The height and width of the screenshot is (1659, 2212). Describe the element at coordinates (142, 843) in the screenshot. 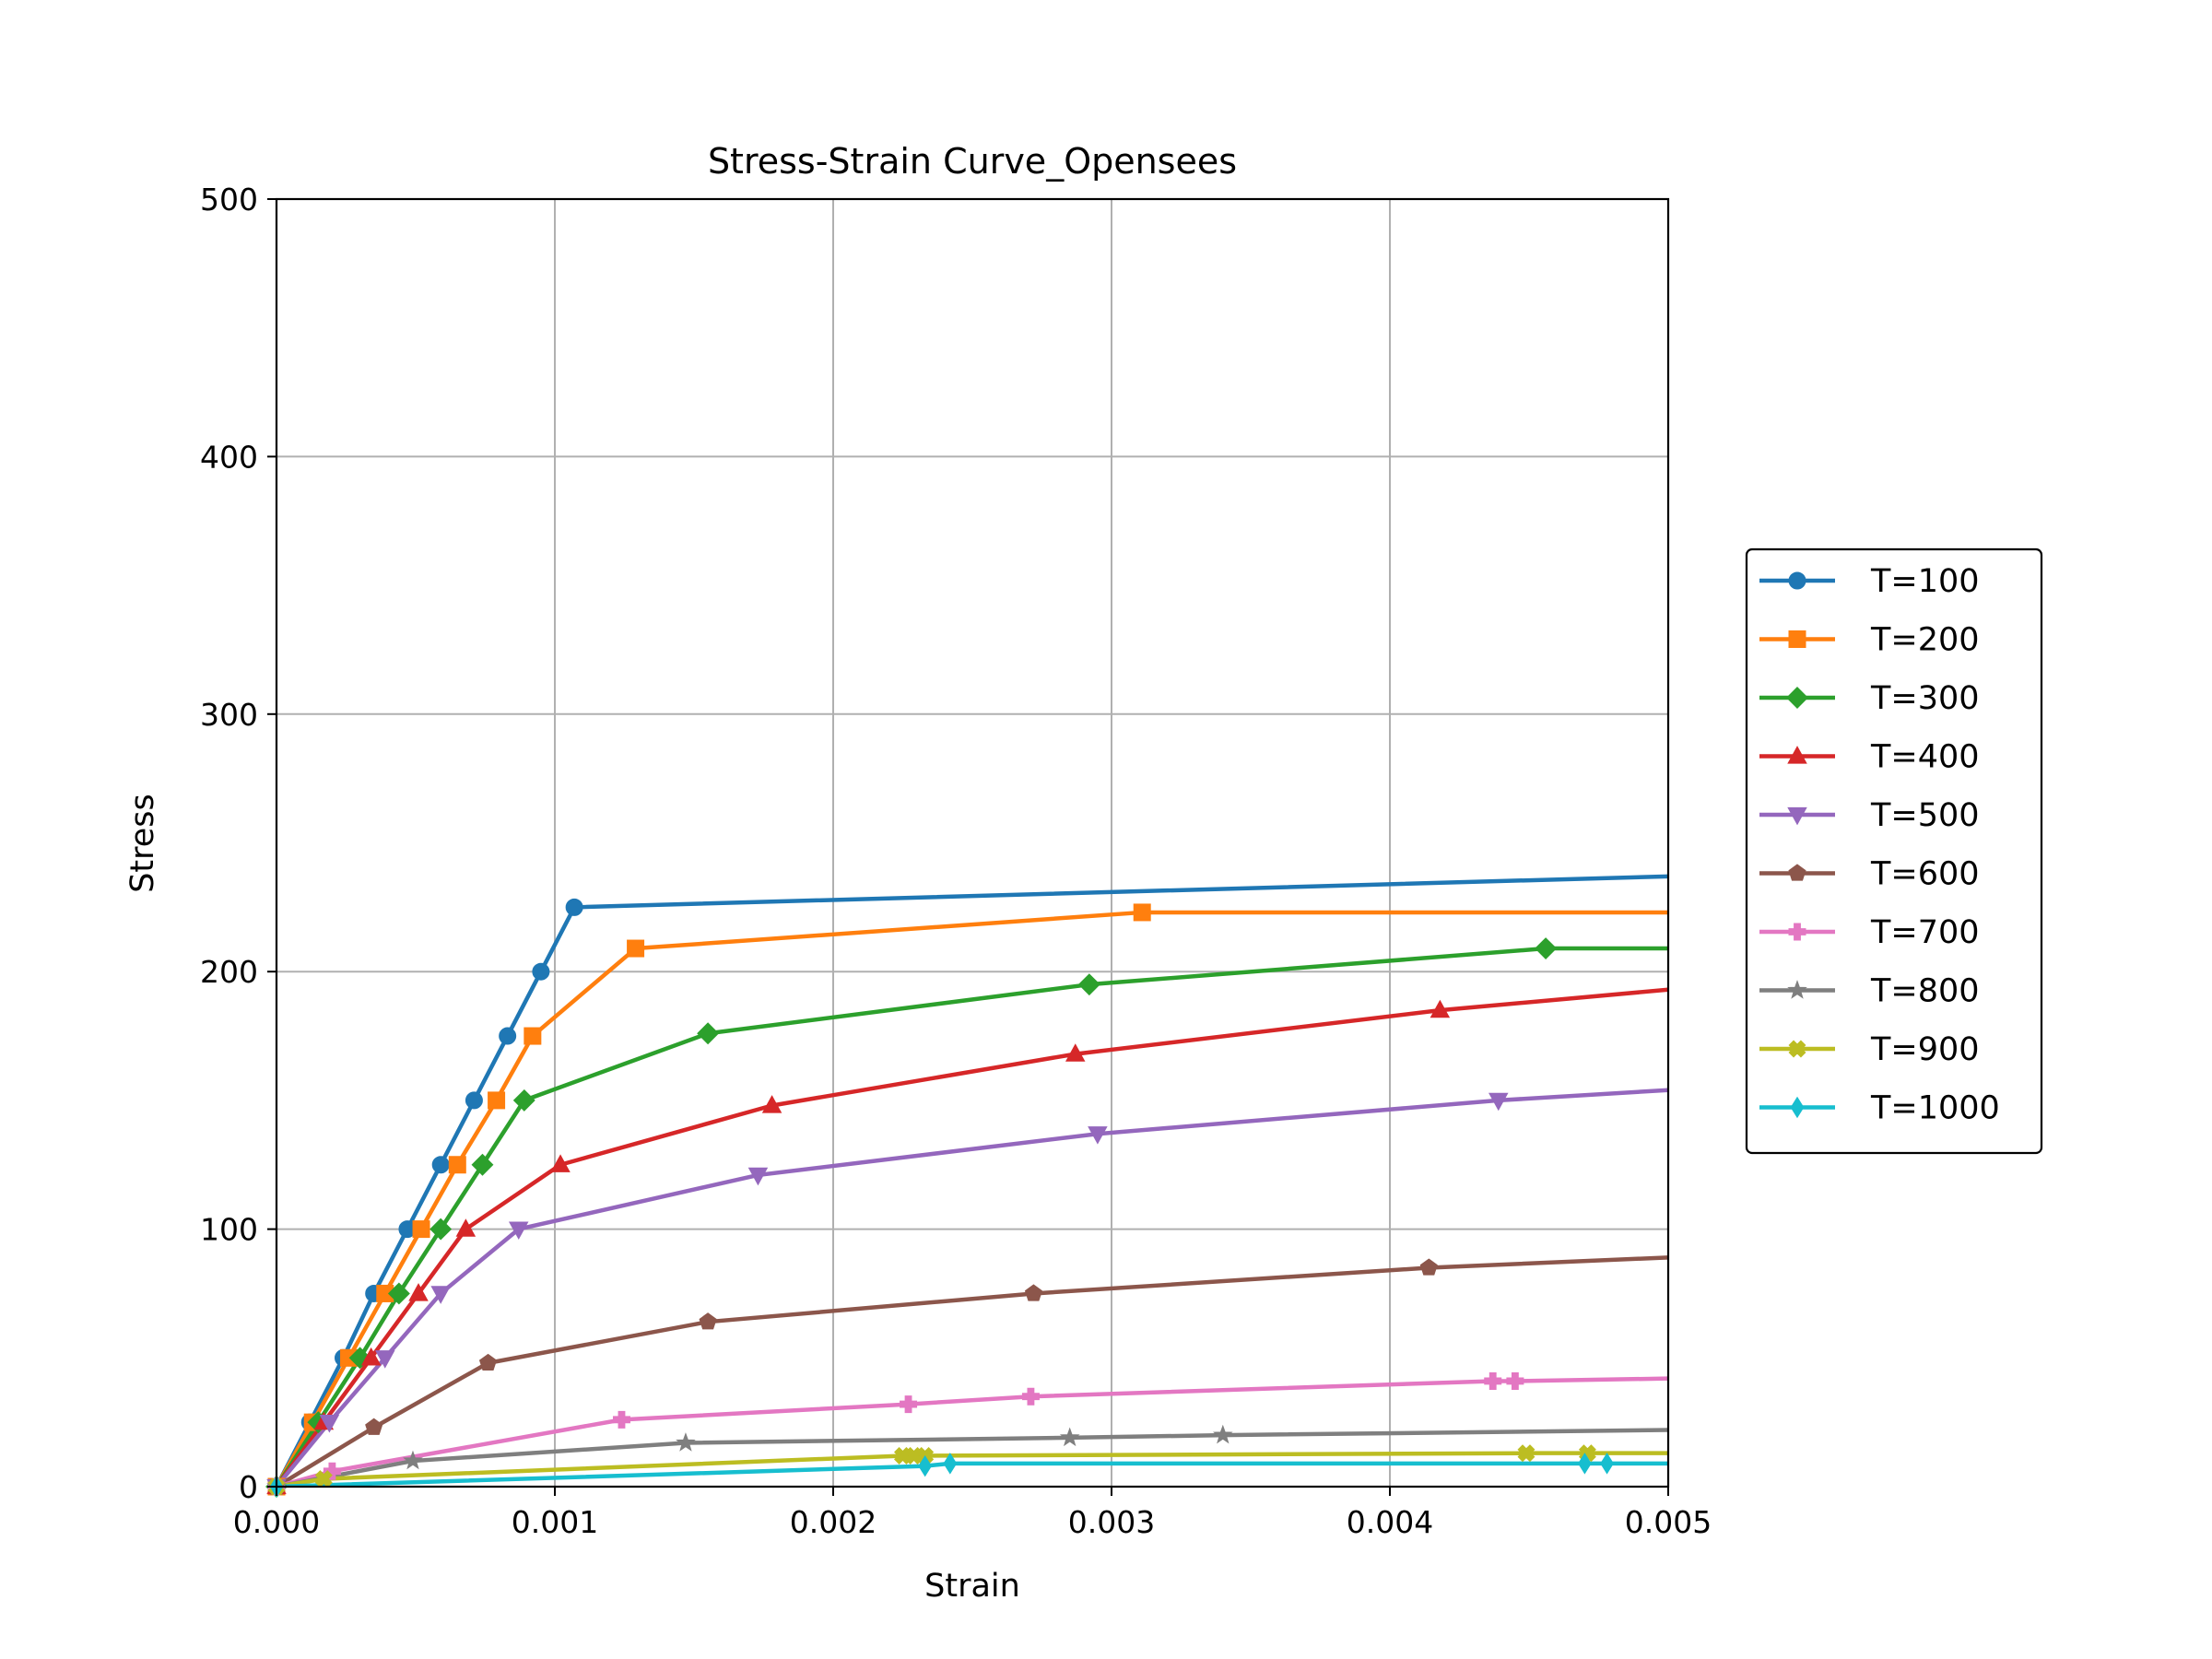

I see `y-axis-label: Stress` at that location.